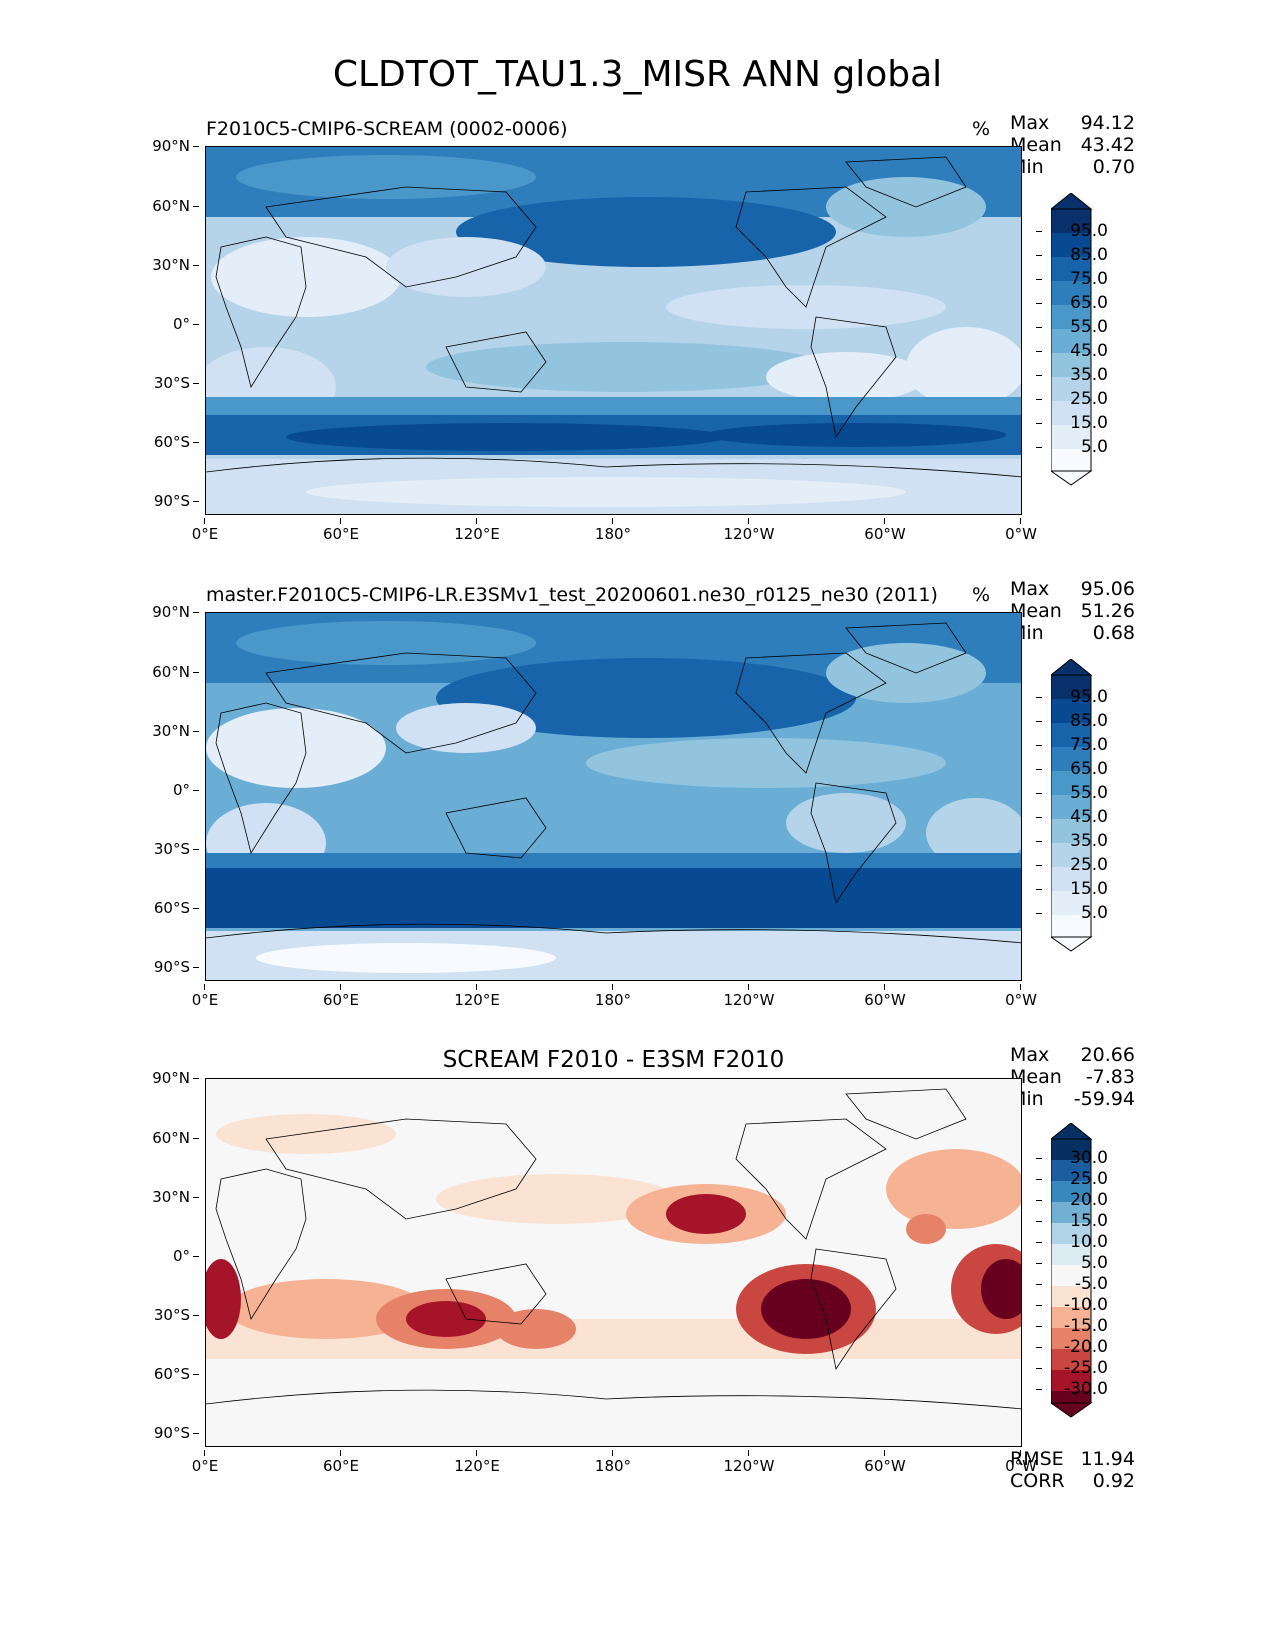 This screenshot has width=1275, height=1650. I want to click on p2-lat-tick: 90°N, so click(168, 612).